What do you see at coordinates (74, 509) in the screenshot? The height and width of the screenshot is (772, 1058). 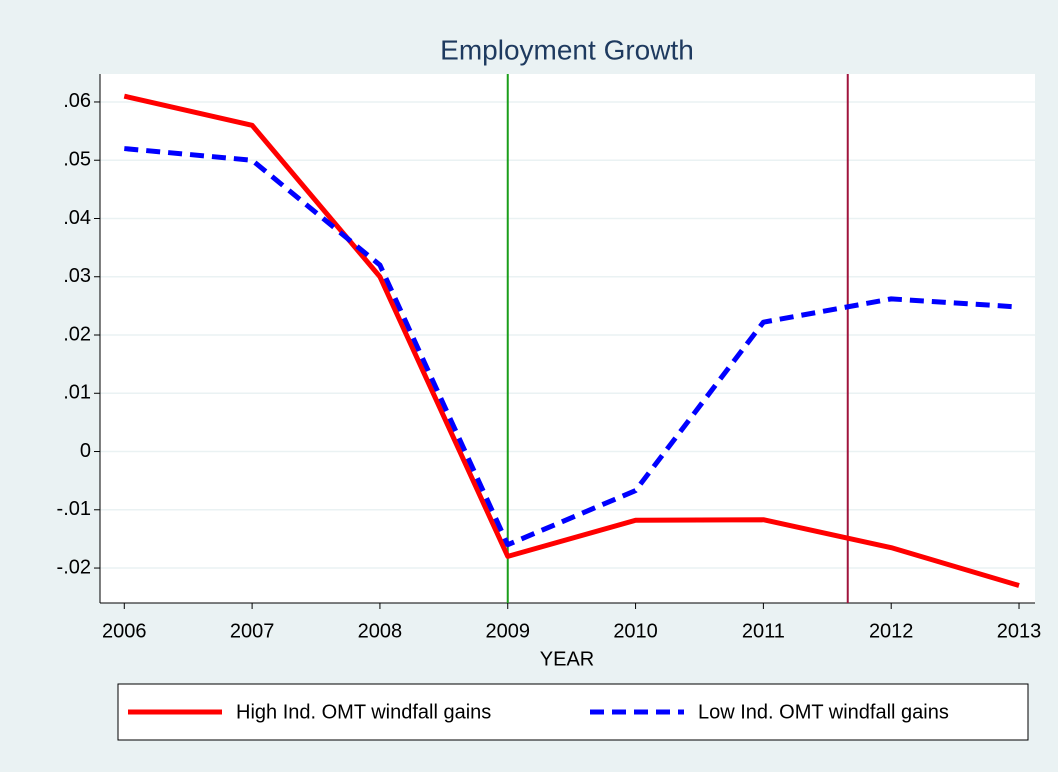 I see `y-tick-label: -.01` at bounding box center [74, 509].